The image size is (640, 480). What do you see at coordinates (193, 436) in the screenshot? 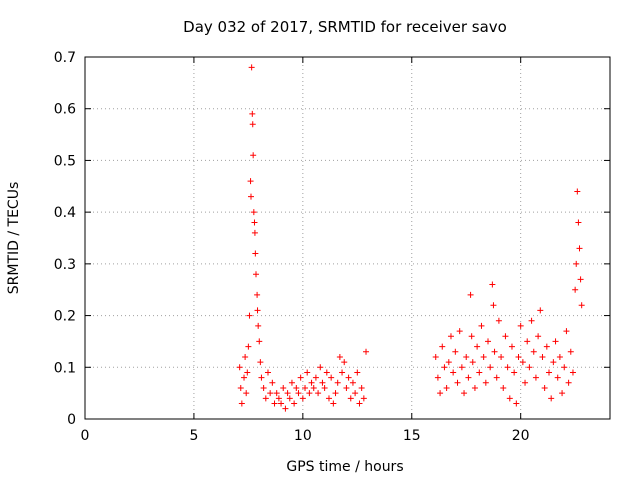
I see `x-tick-label: 5` at bounding box center [193, 436].